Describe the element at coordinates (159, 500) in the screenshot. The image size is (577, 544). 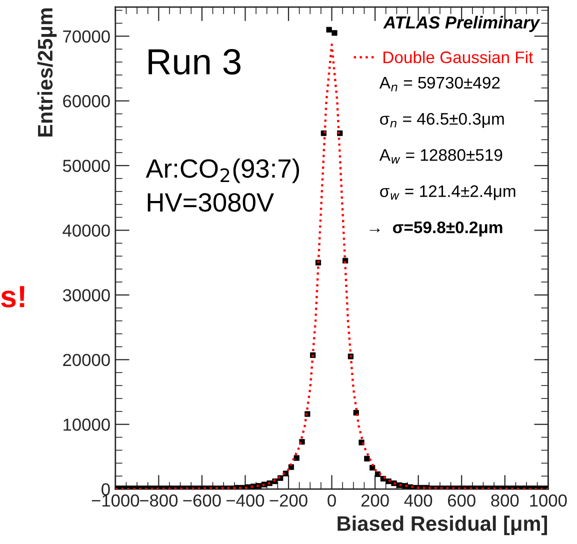
I see `x-tick-label: −800` at that location.